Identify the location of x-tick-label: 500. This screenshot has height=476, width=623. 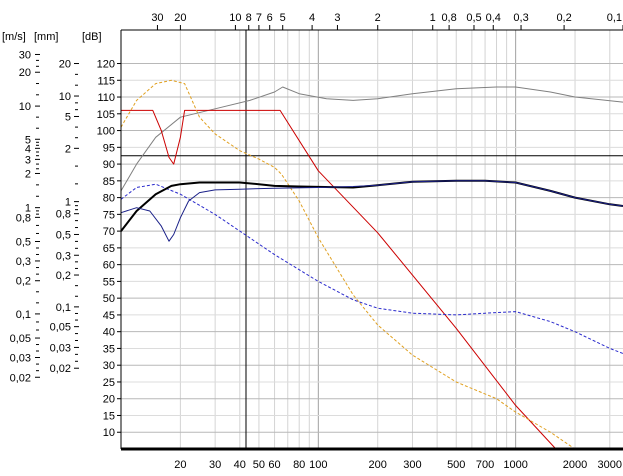
(456, 465).